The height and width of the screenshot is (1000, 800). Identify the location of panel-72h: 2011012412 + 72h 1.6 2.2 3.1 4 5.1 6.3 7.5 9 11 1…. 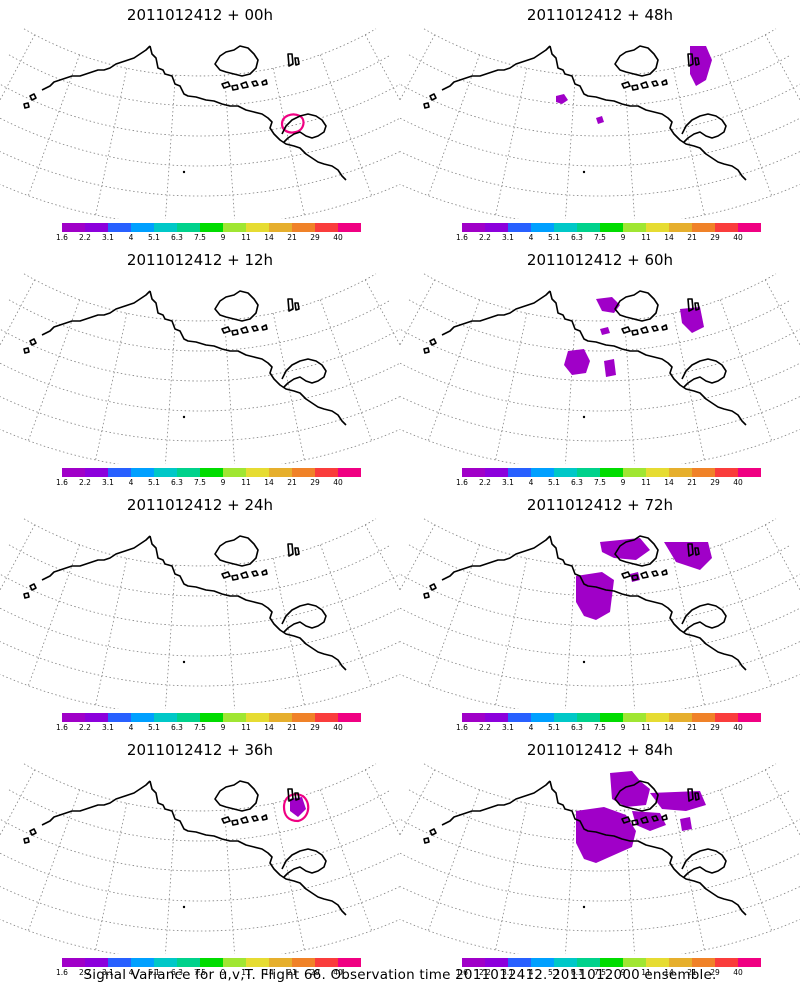
(600, 612).